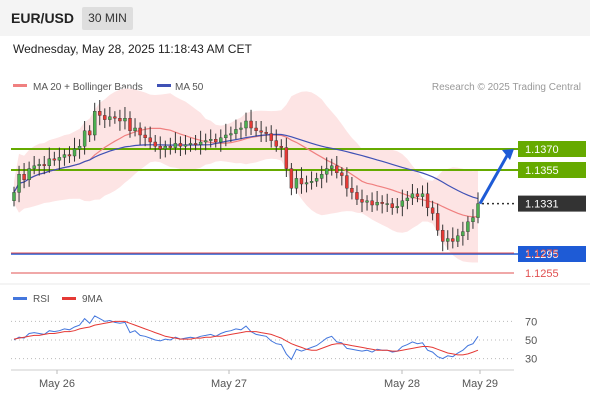 This screenshot has width=590, height=400. Describe the element at coordinates (480, 384) in the screenshot. I see `x-tick-label: May 29` at that location.